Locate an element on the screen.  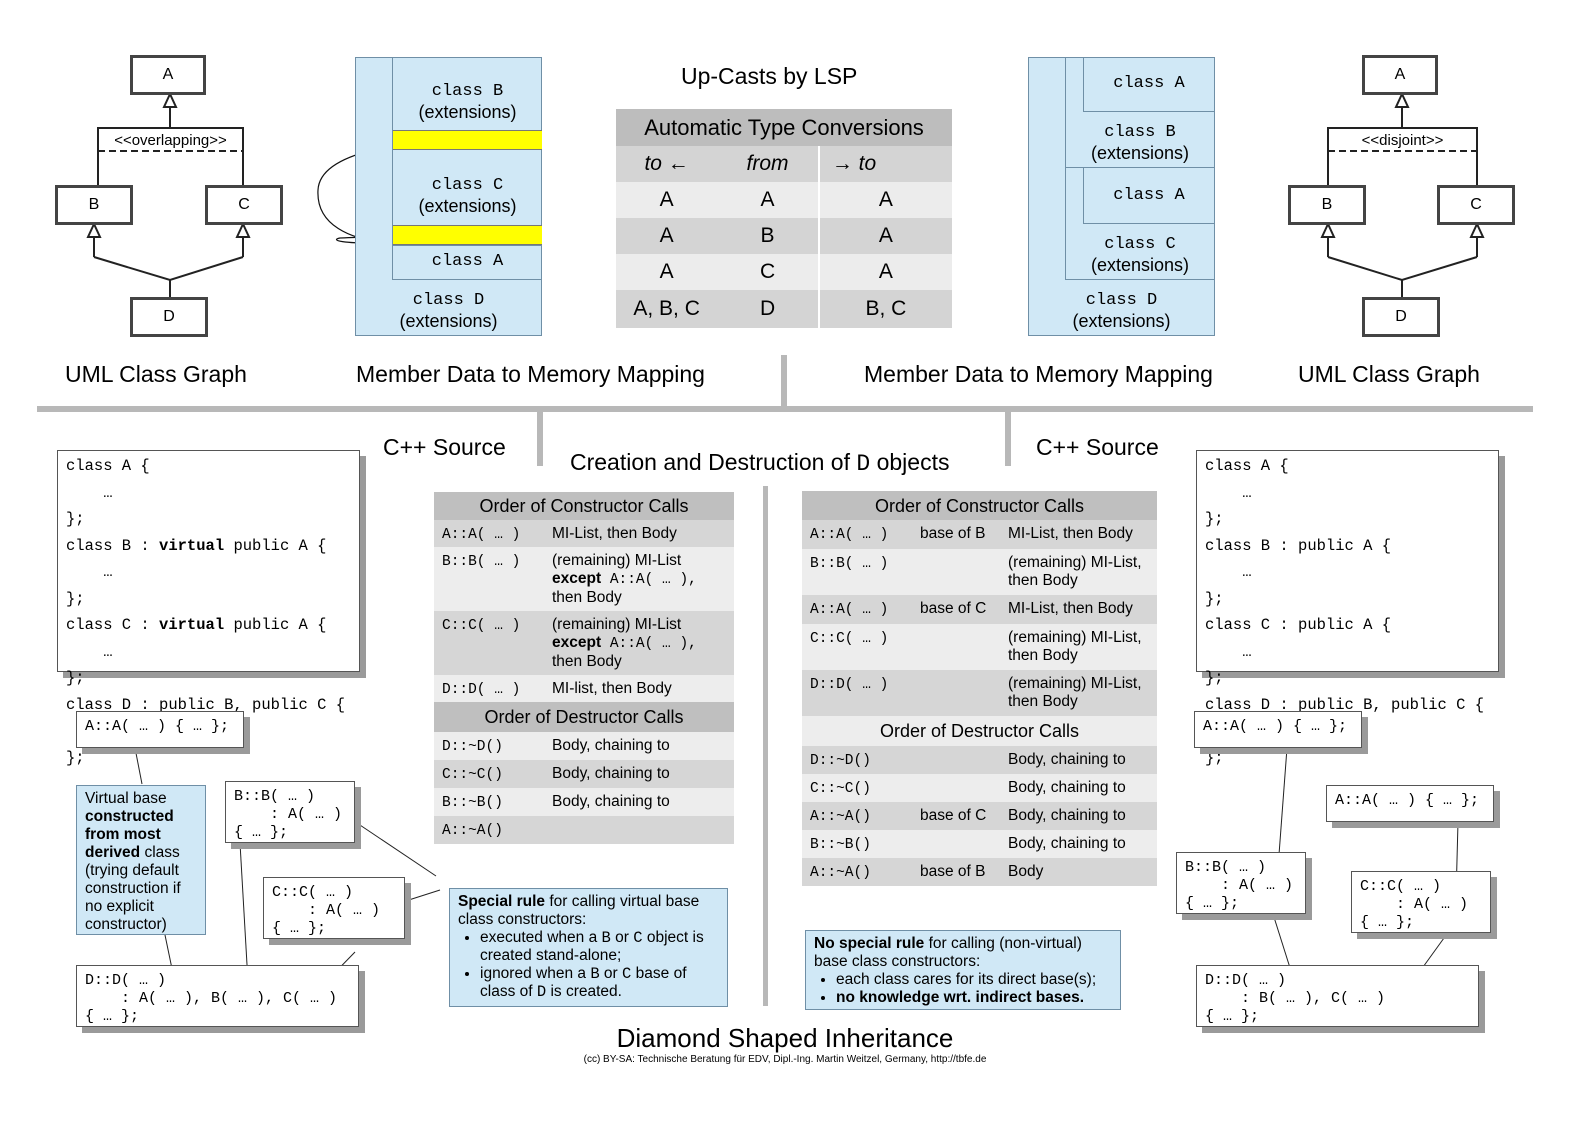
left-snippet-c-ctor: C::C( … ) : A( … ) { … }; is located at coordinates (334, 908).